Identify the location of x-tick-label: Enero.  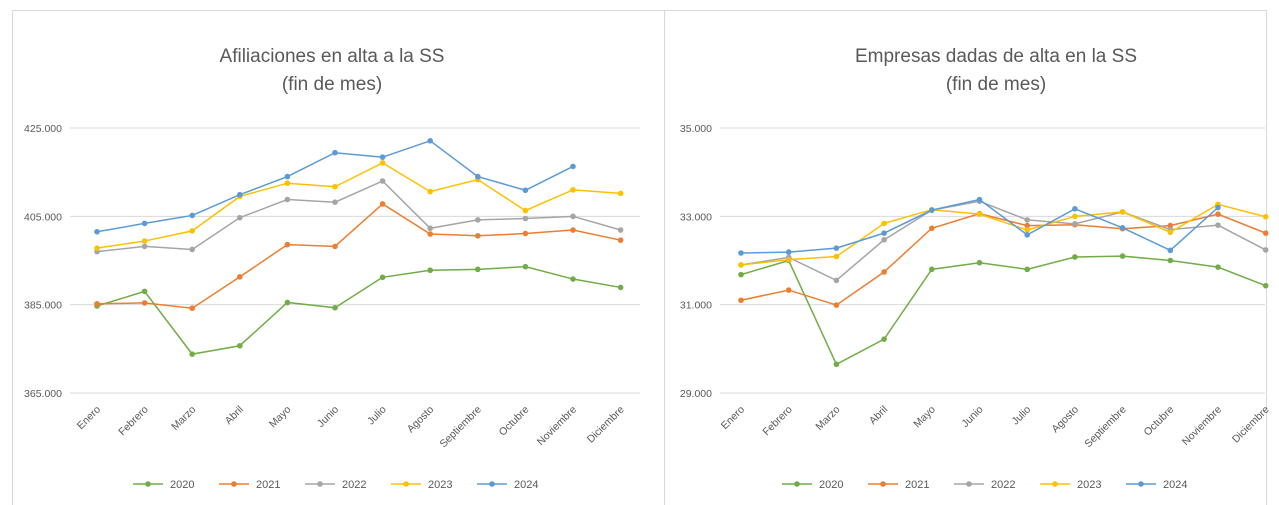
(89, 418).